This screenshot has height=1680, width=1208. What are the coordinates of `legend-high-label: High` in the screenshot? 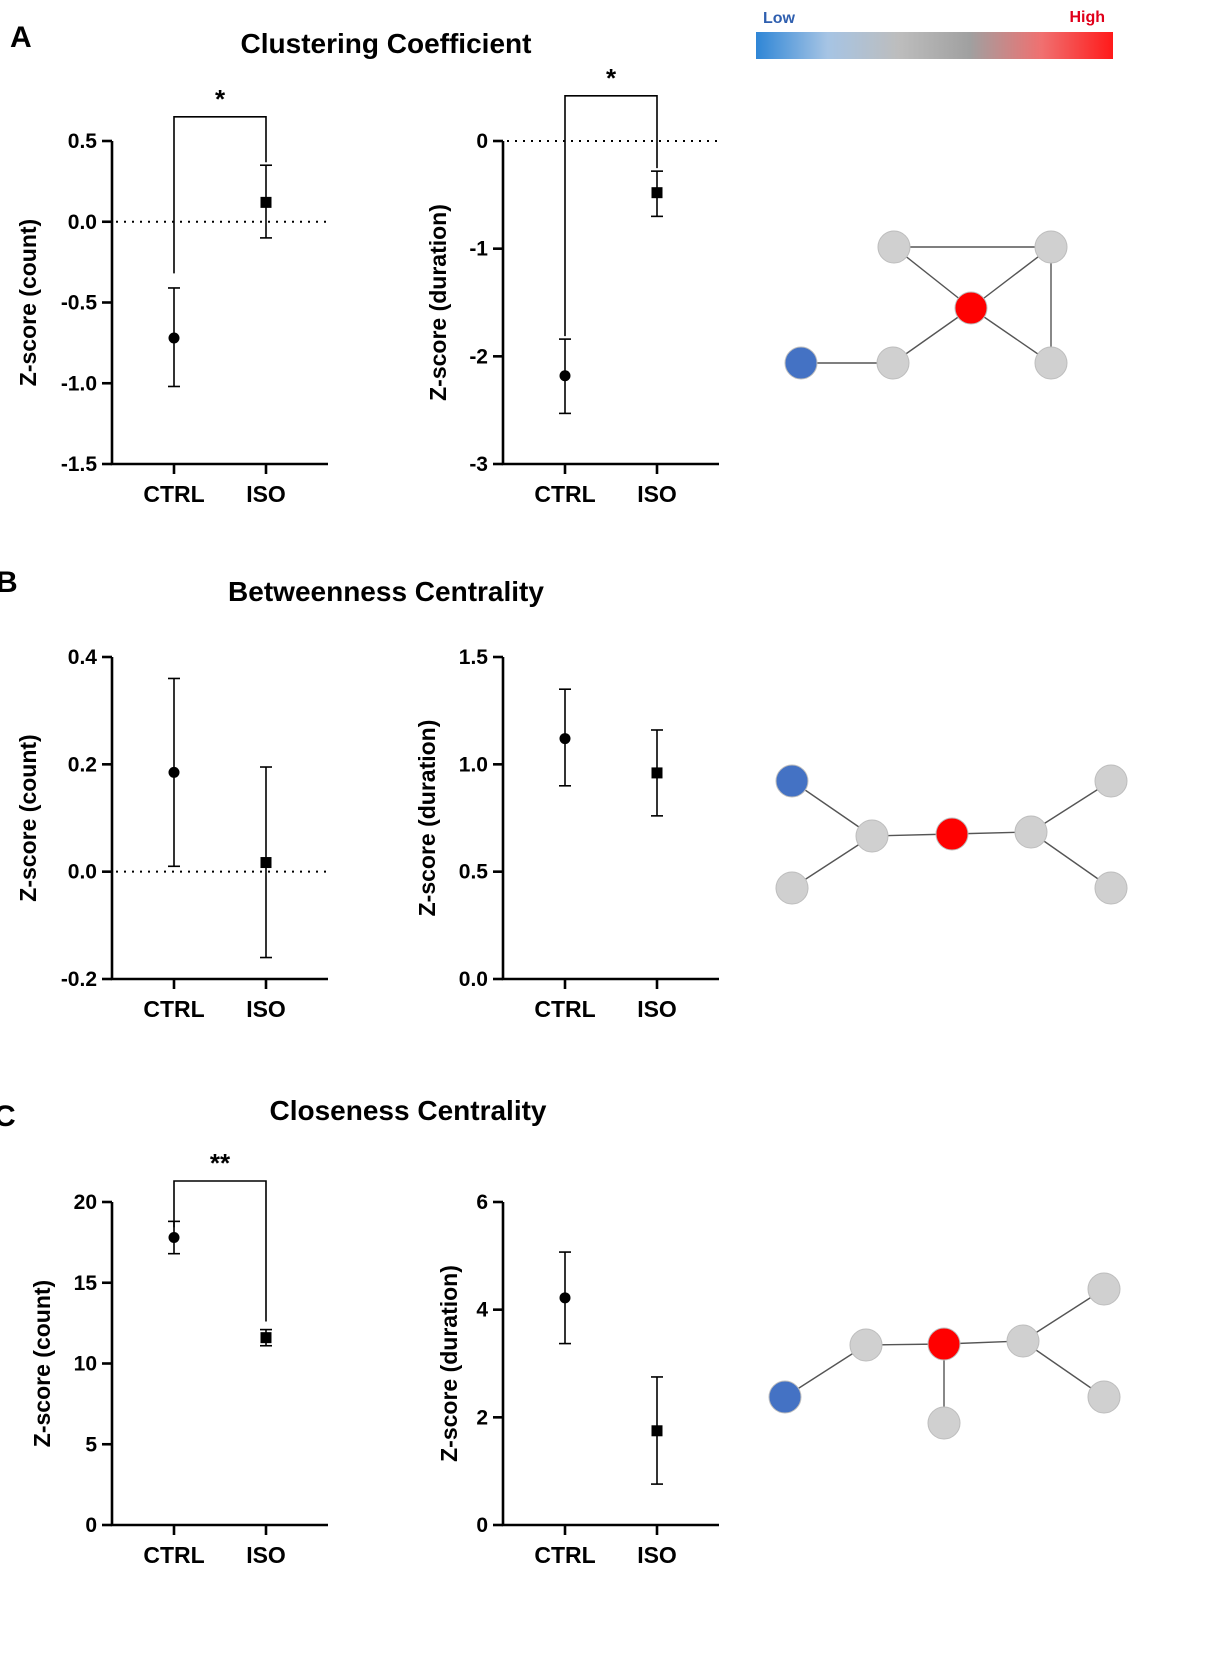 It's located at (1087, 17).